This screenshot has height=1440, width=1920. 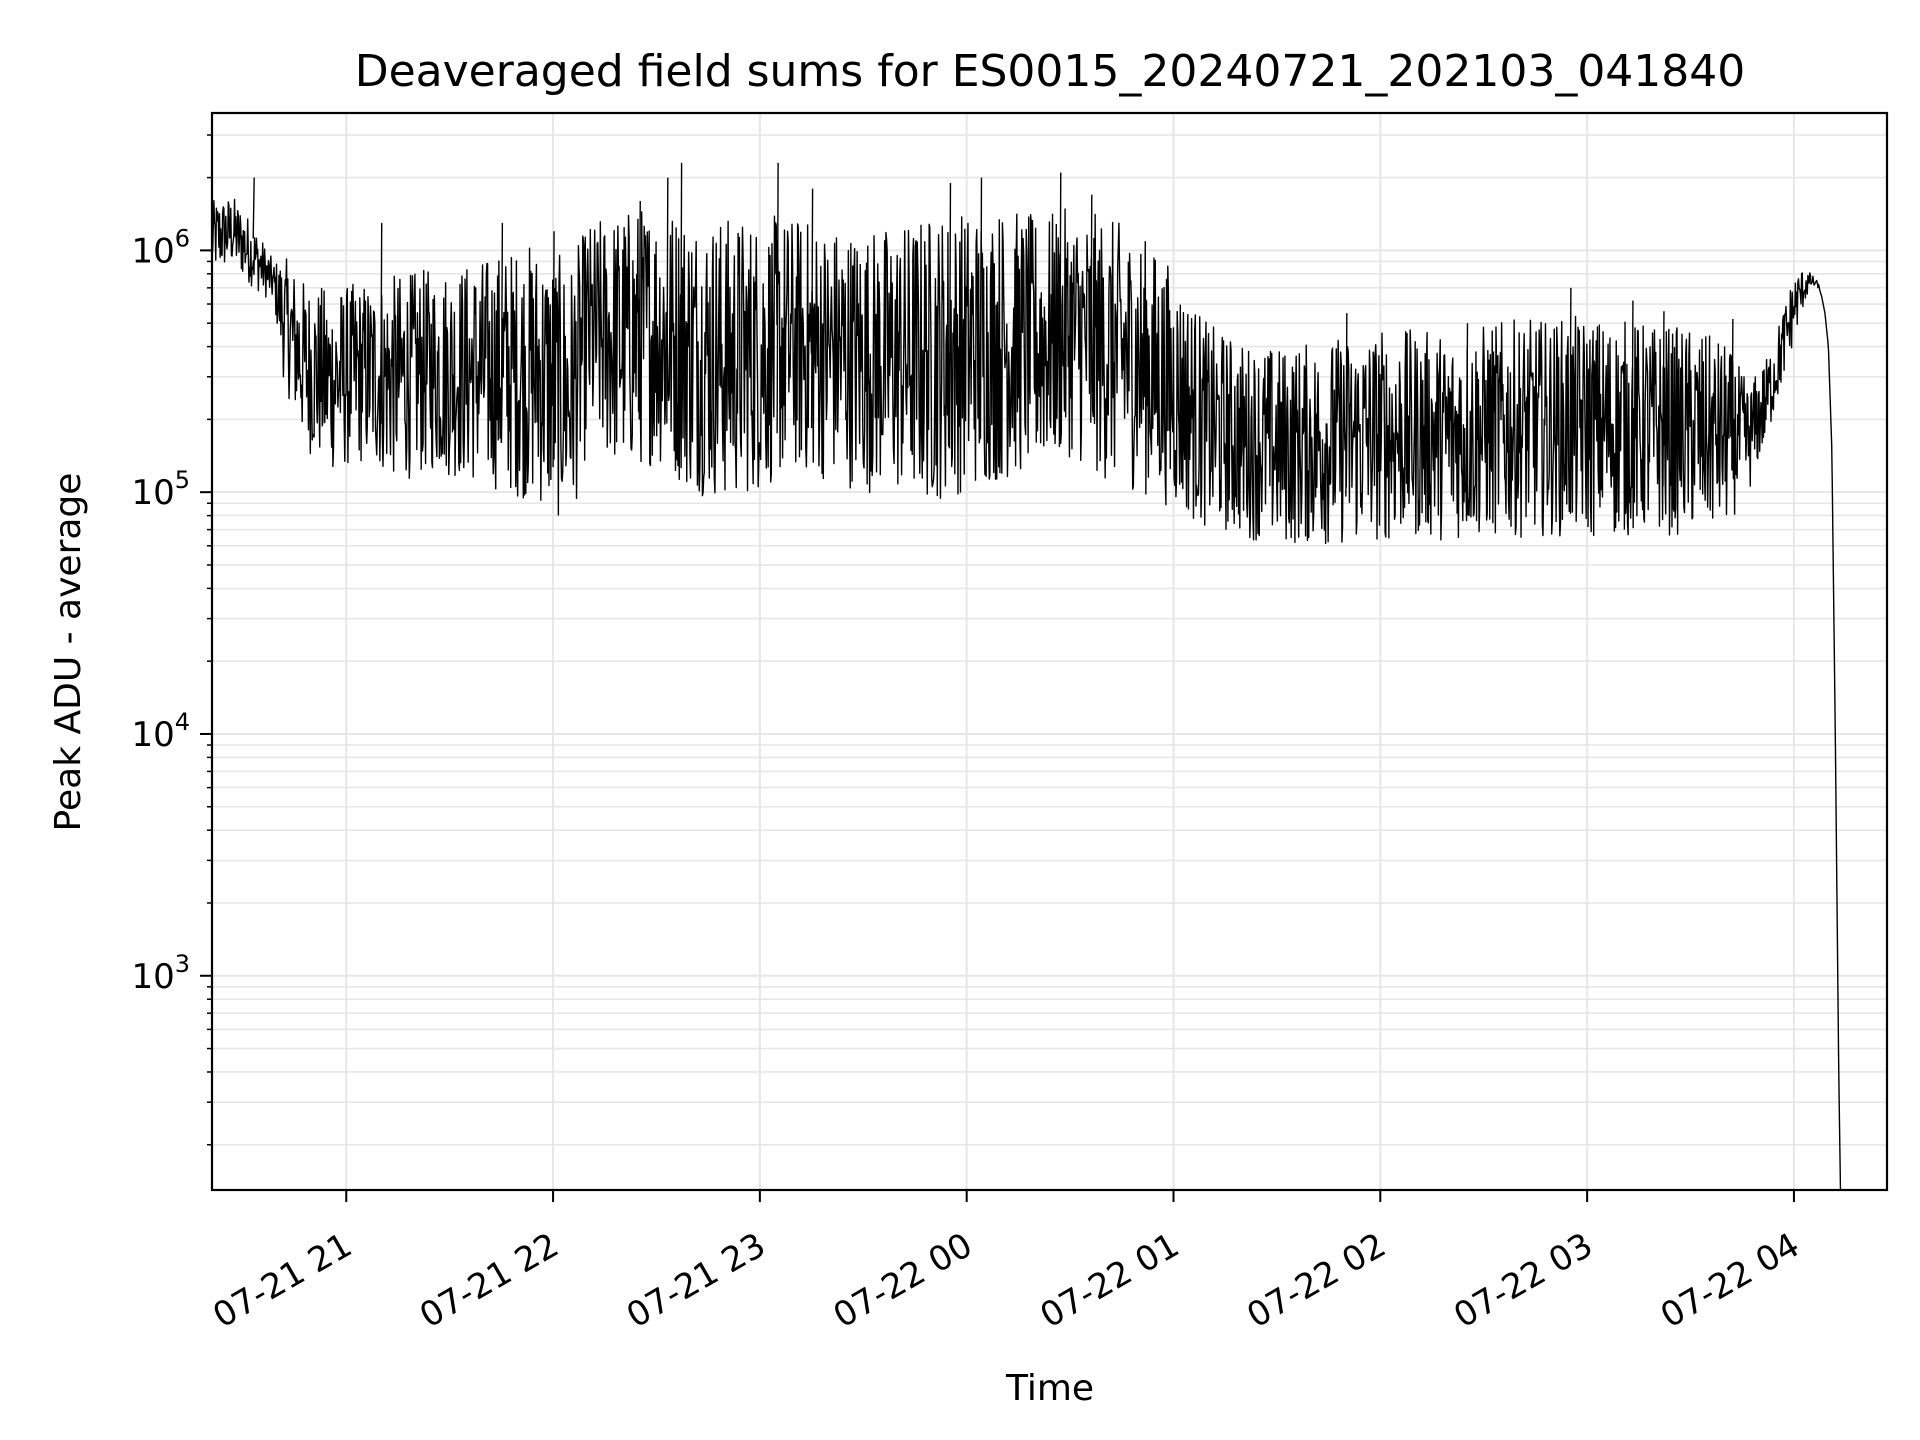 What do you see at coordinates (160, 247) in the screenshot?
I see `y-tick-label: 10⁶` at bounding box center [160, 247].